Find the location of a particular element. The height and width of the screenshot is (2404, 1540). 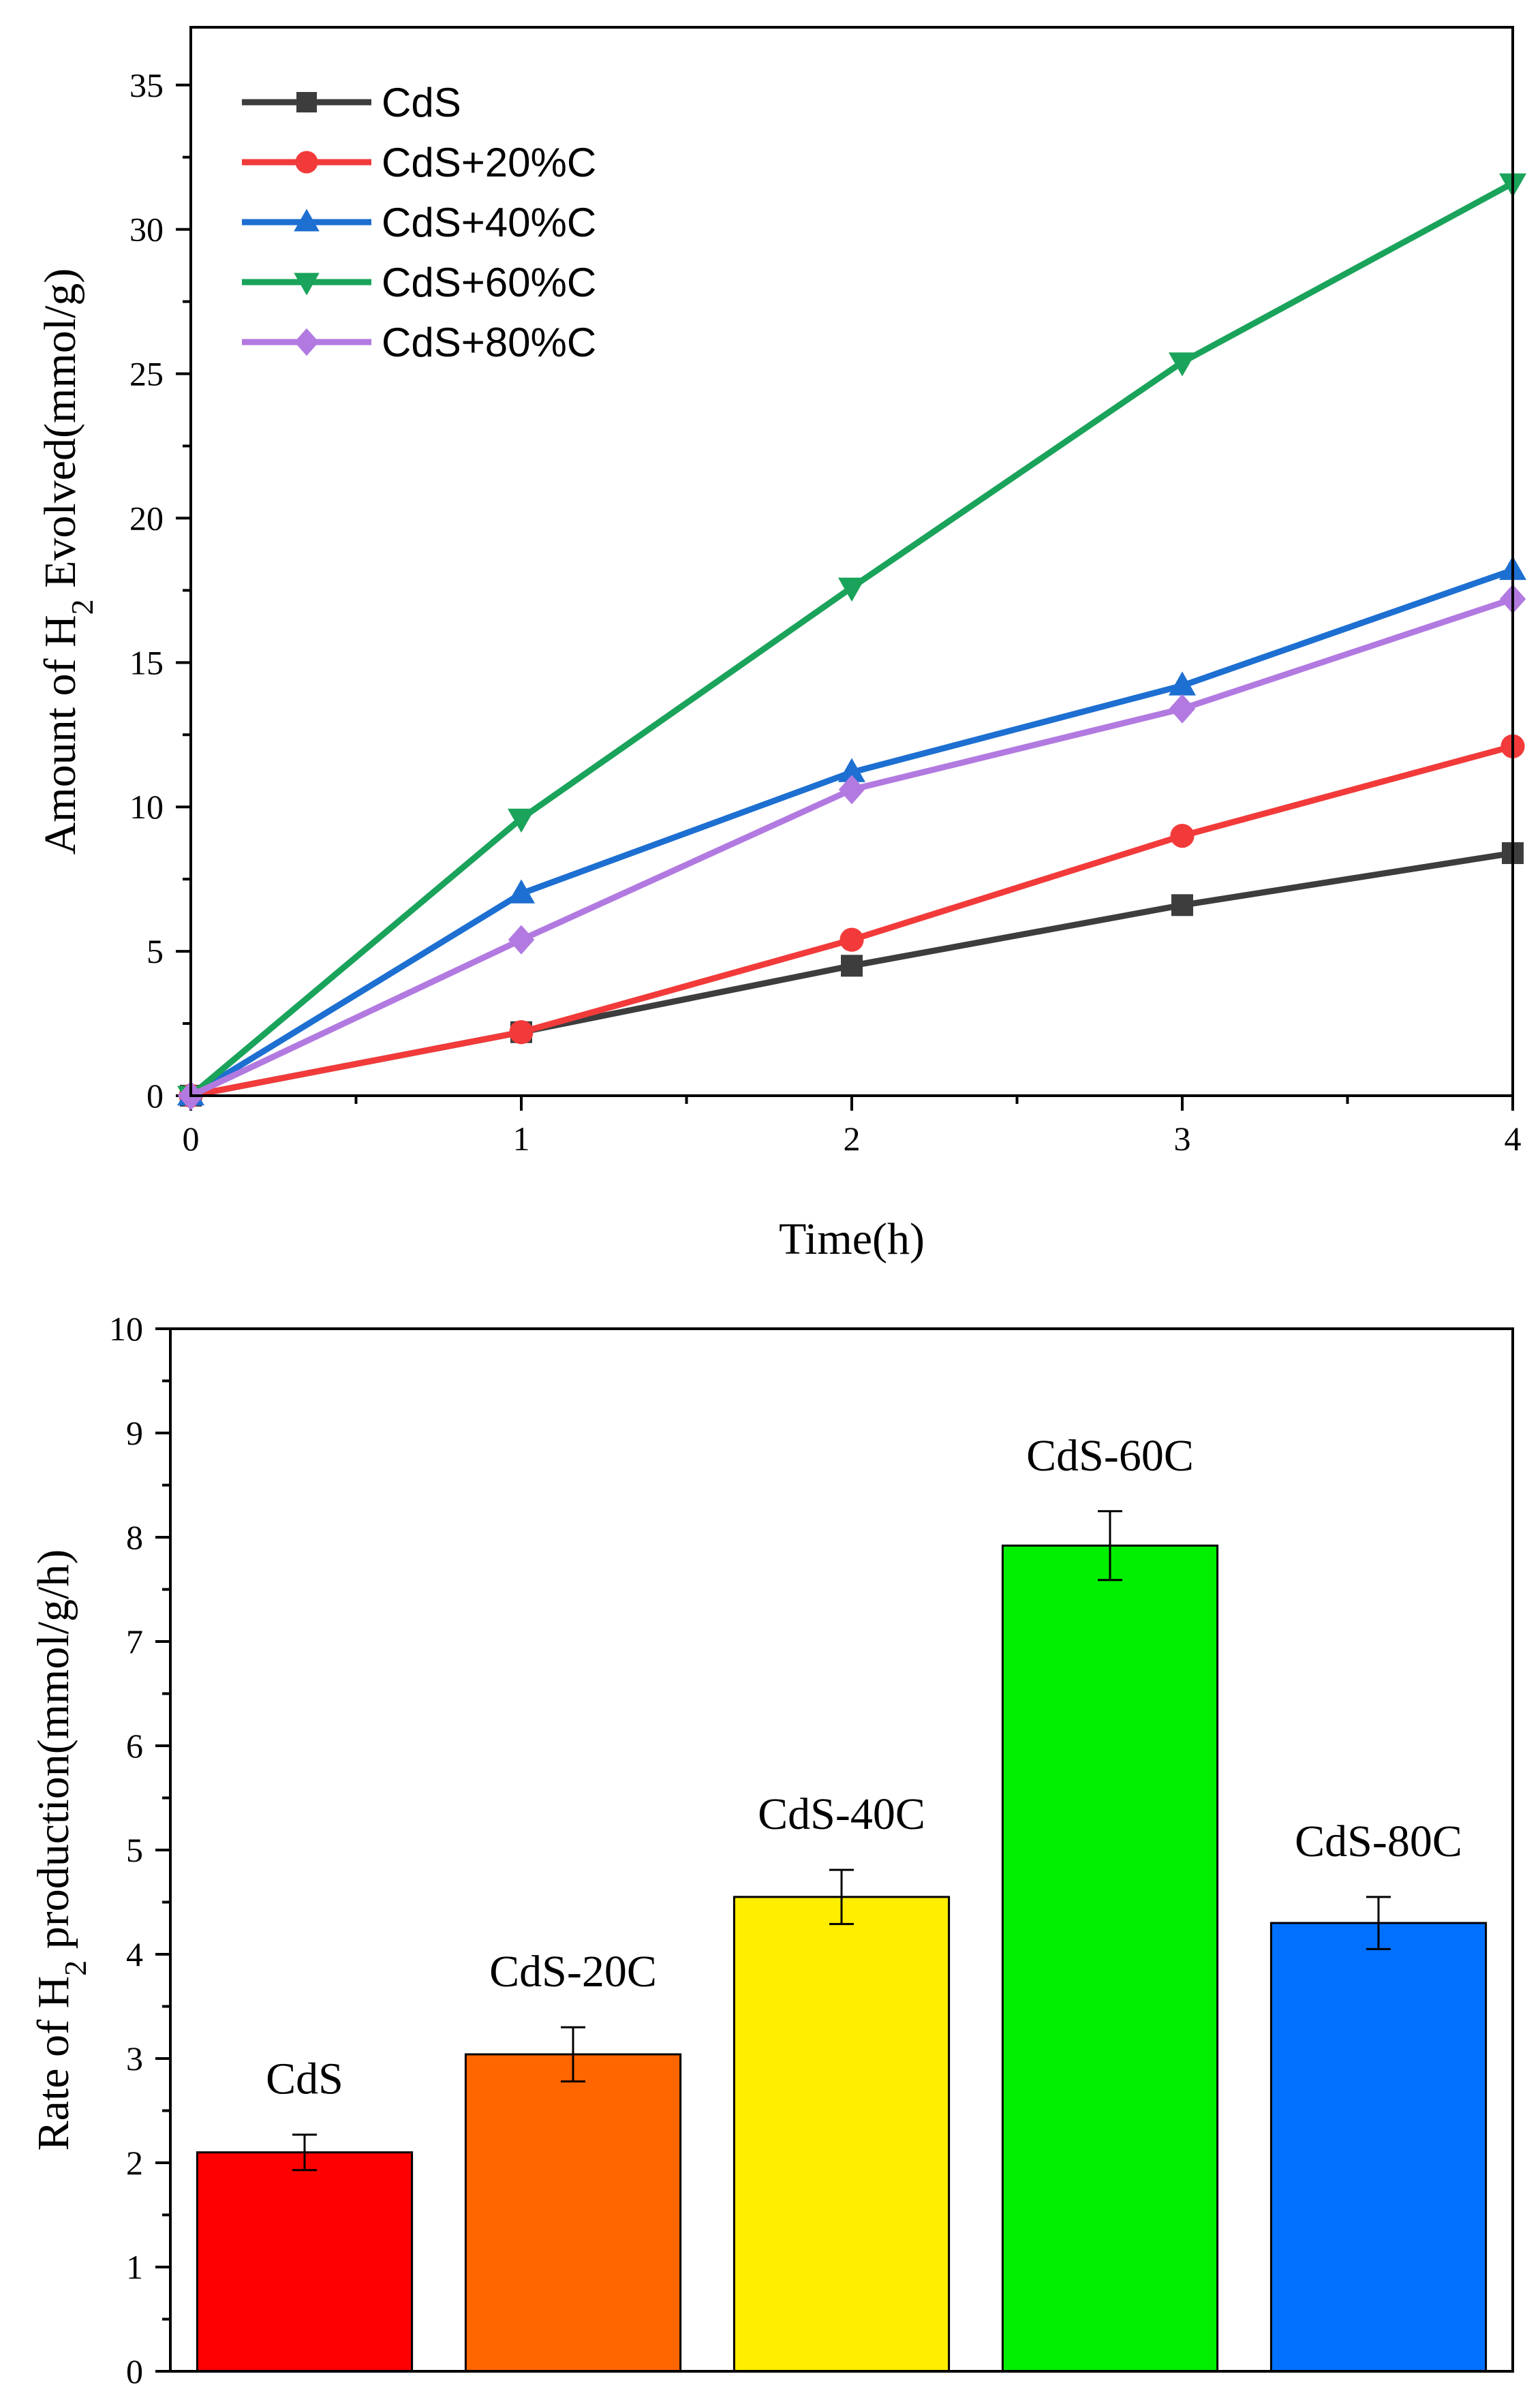

bar-chart-ticks: 0 1 2 3 4 5 6 7 8 9 10 is located at coordinates (139, 1850).